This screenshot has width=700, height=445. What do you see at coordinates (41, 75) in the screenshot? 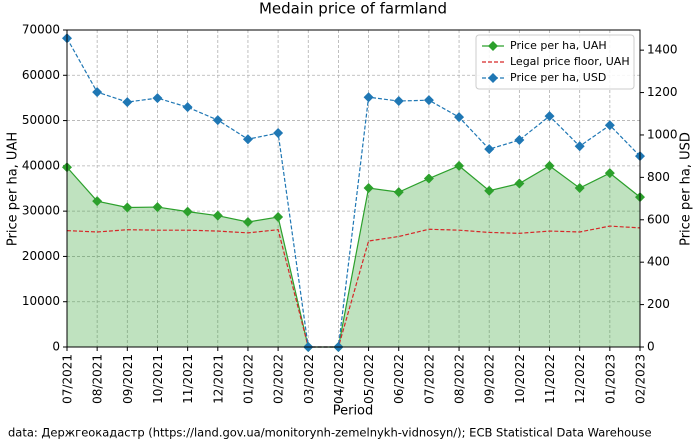
I see `y-tick-label: 60000` at bounding box center [41, 75].